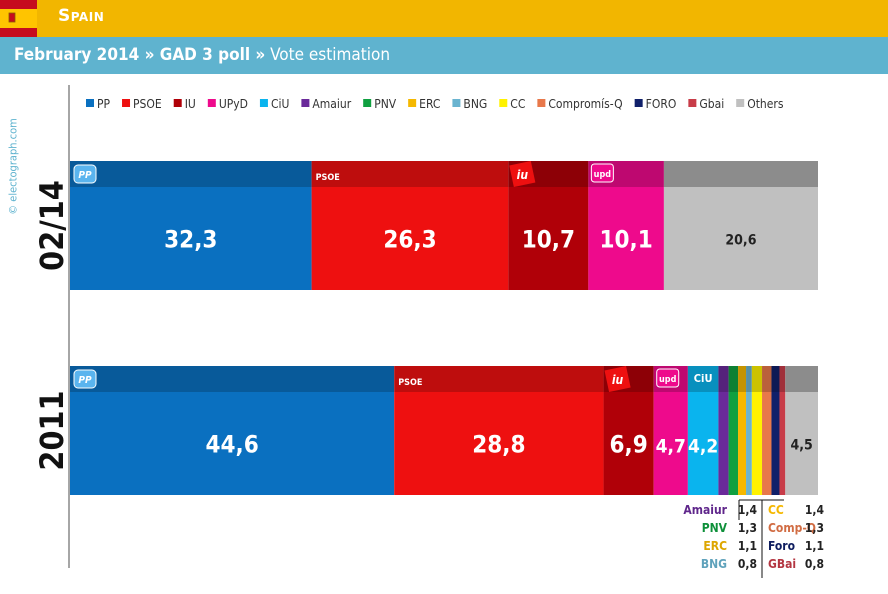  Describe the element at coordinates (661, 104) in the screenshot. I see `legend-label-foro: FORO` at that location.